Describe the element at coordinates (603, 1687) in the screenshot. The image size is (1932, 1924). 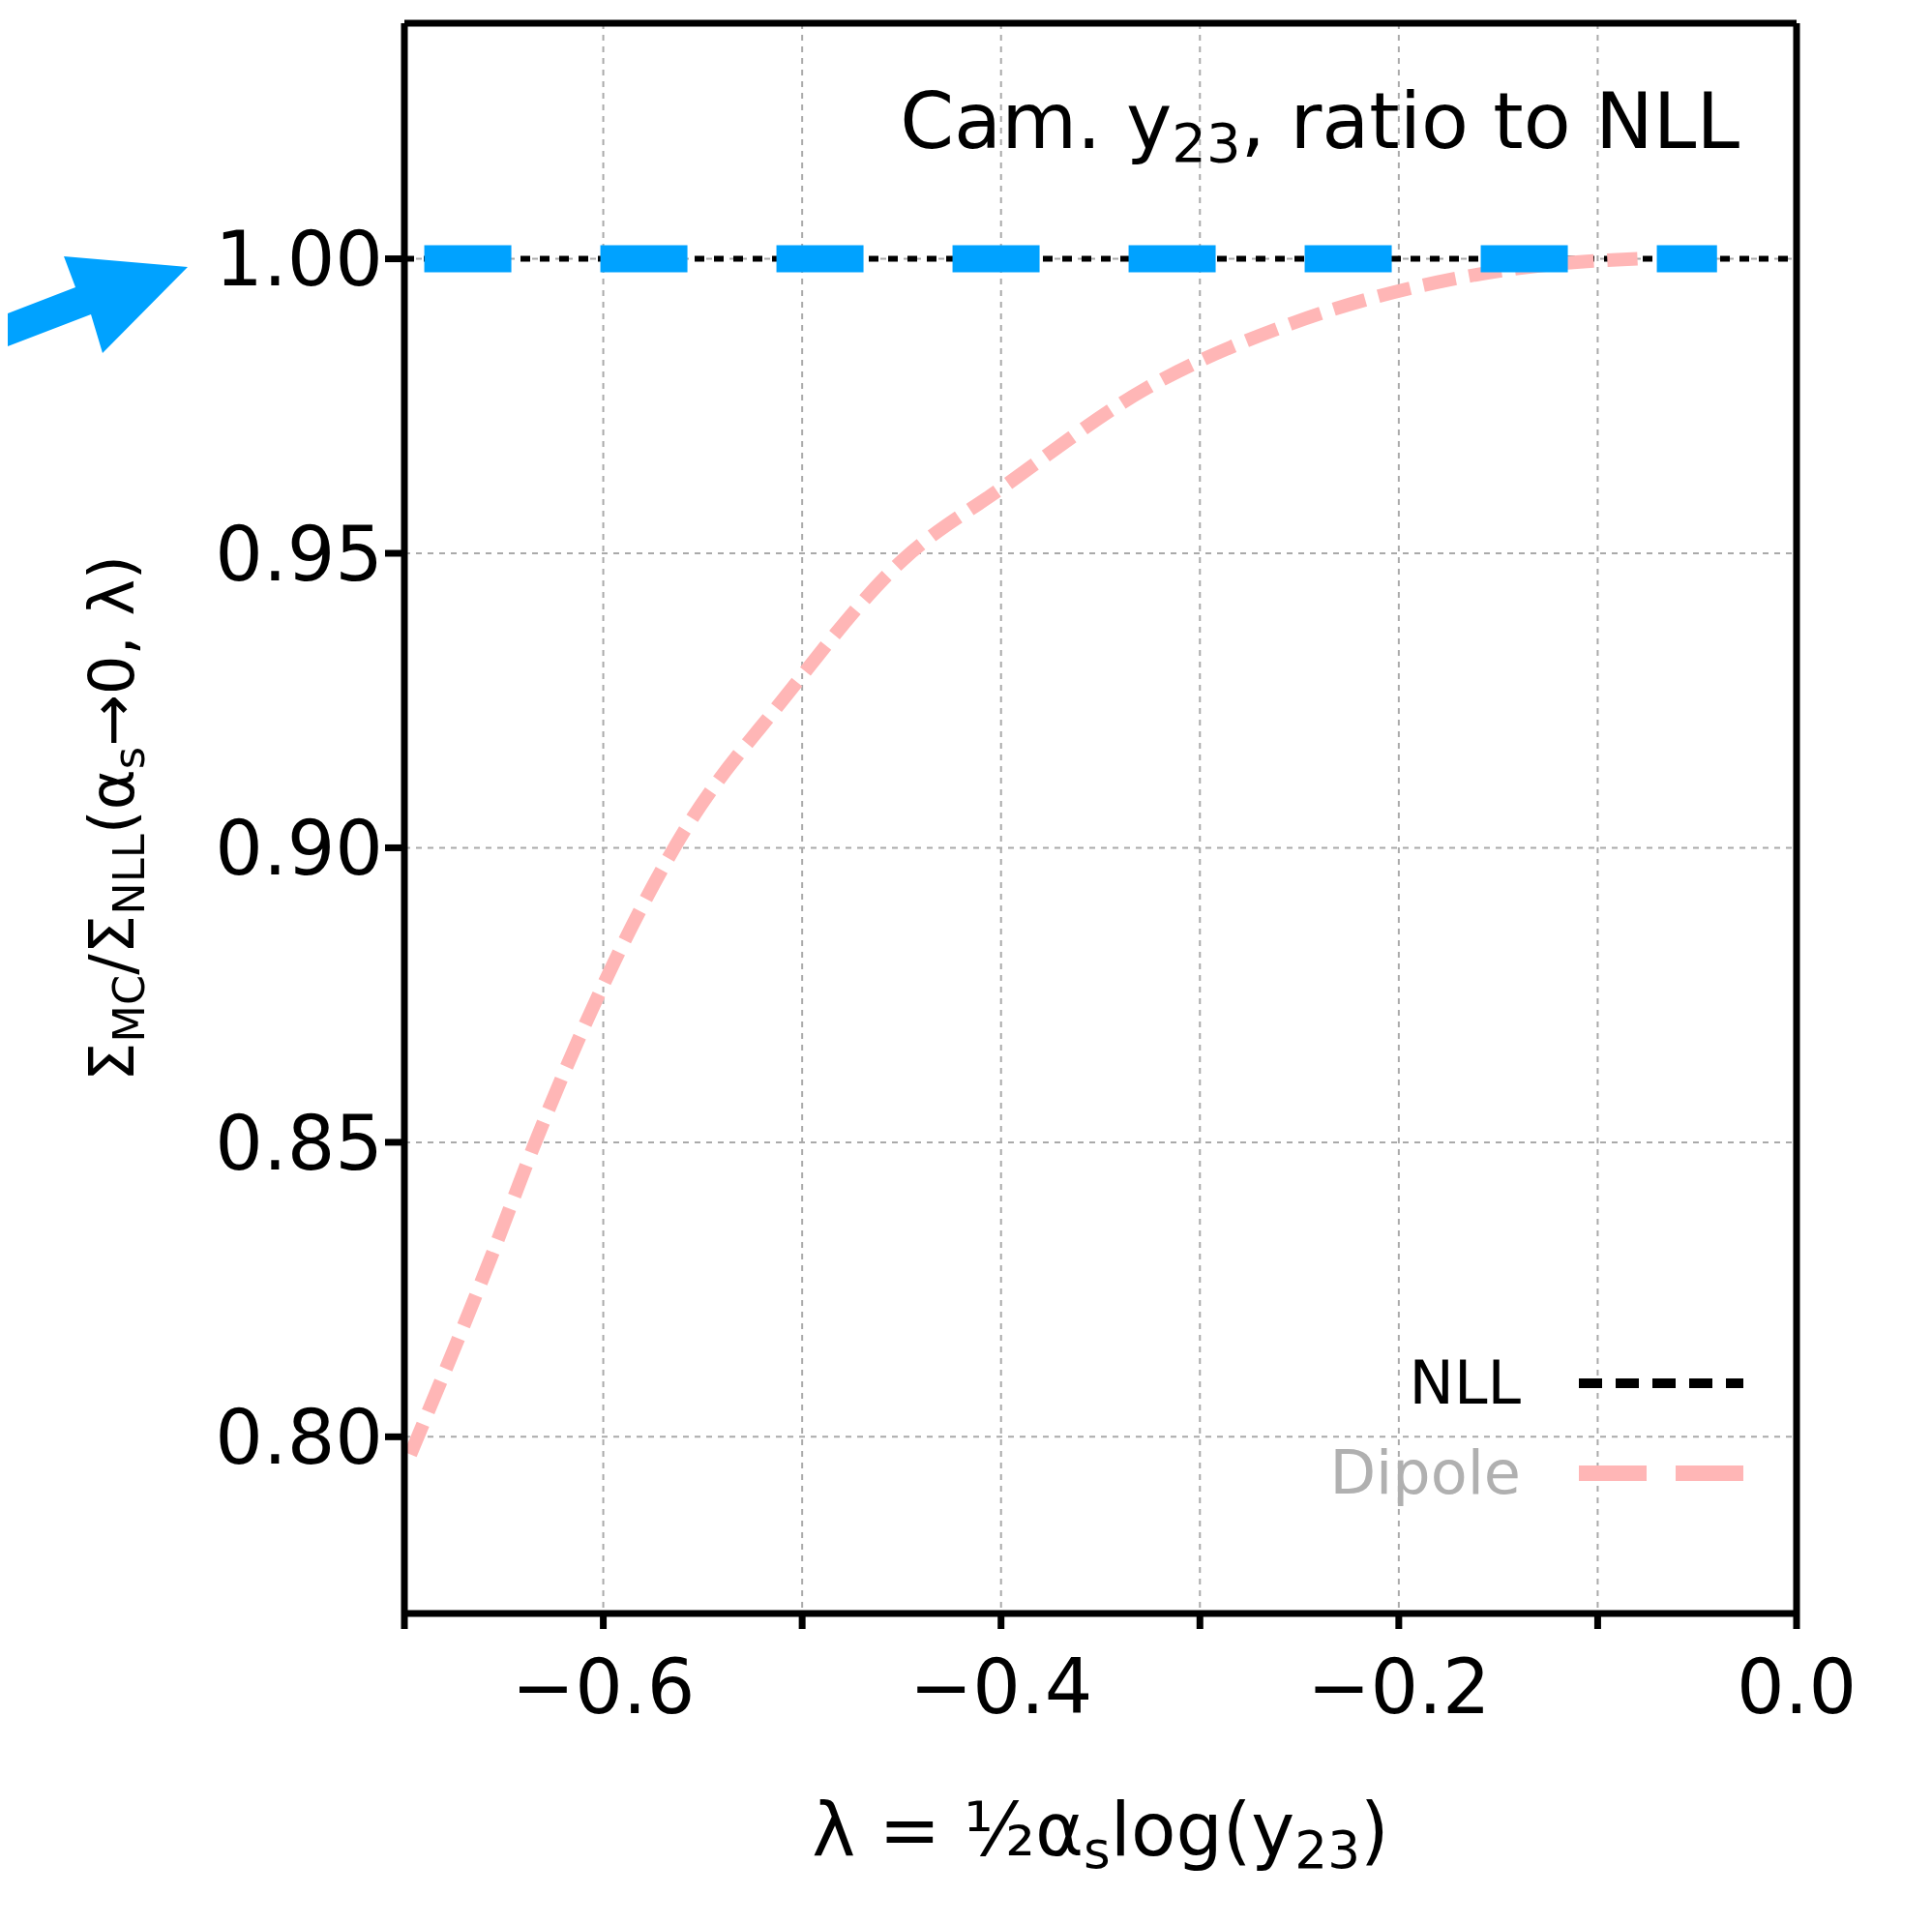
I see `x-tick-label: −0.6` at that location.